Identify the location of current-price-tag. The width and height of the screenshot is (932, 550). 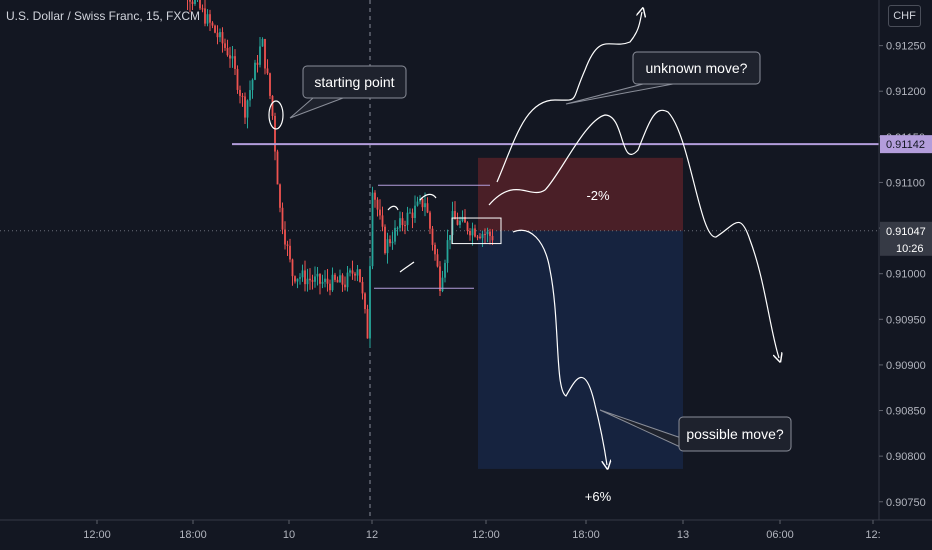
(906, 238).